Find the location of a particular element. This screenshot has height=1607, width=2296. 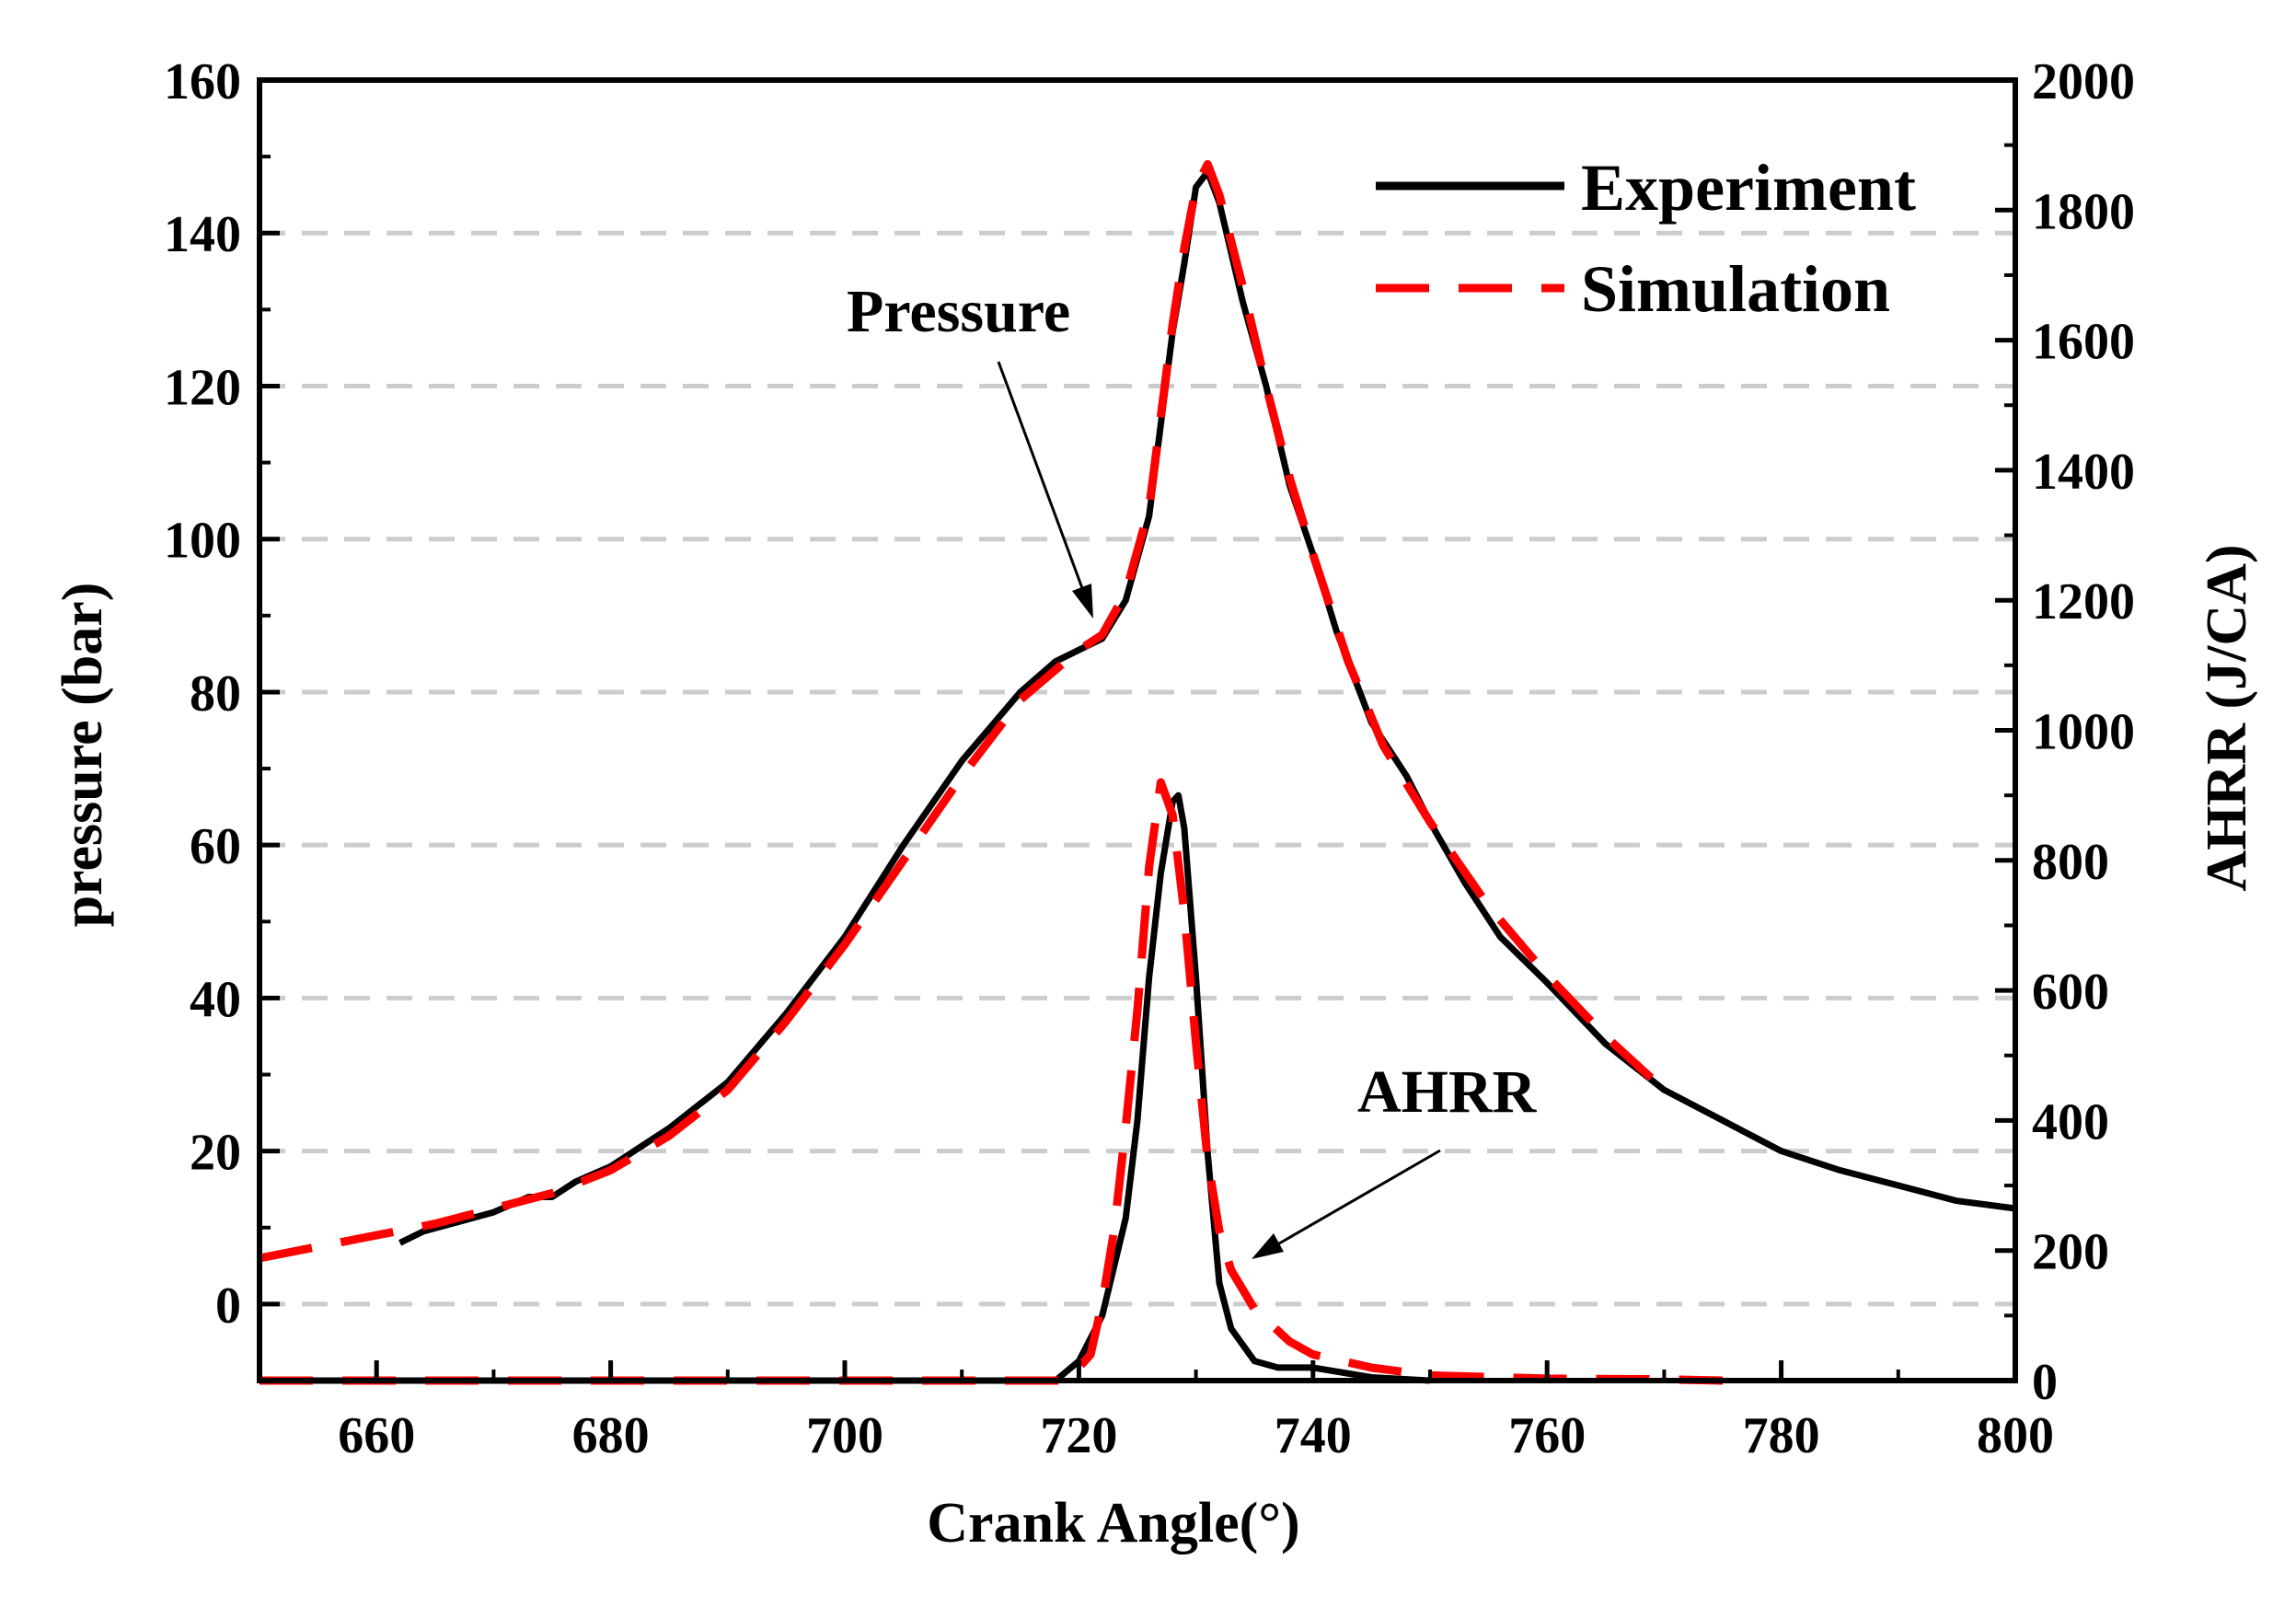

x-axis-title: Crank Angle(°) is located at coordinates (1113, 1523).